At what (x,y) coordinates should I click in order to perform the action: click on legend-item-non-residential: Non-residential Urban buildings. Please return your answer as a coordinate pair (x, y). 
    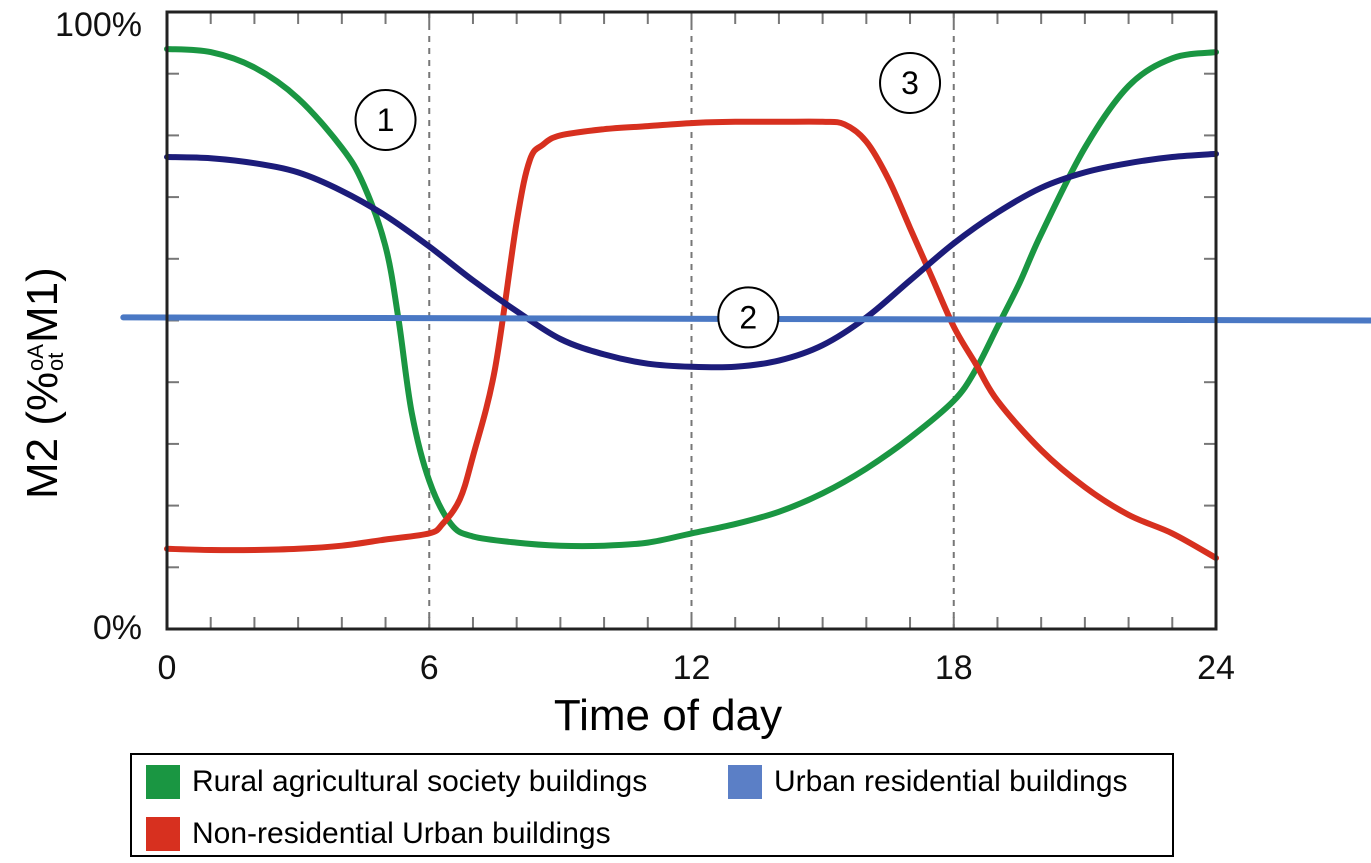
    Looking at the image, I should click on (378, 834).